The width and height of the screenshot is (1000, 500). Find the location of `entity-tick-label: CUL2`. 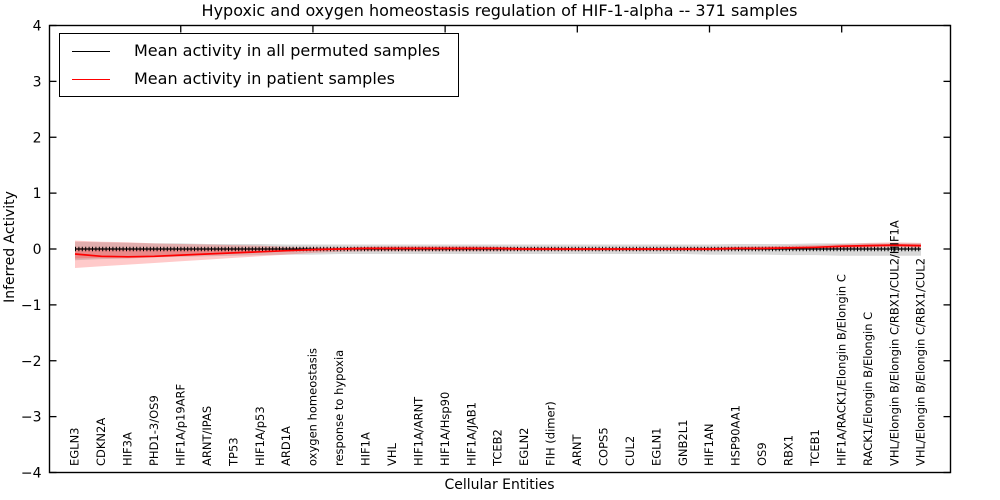

entity-tick-label: CUL2 is located at coordinates (630, 451).